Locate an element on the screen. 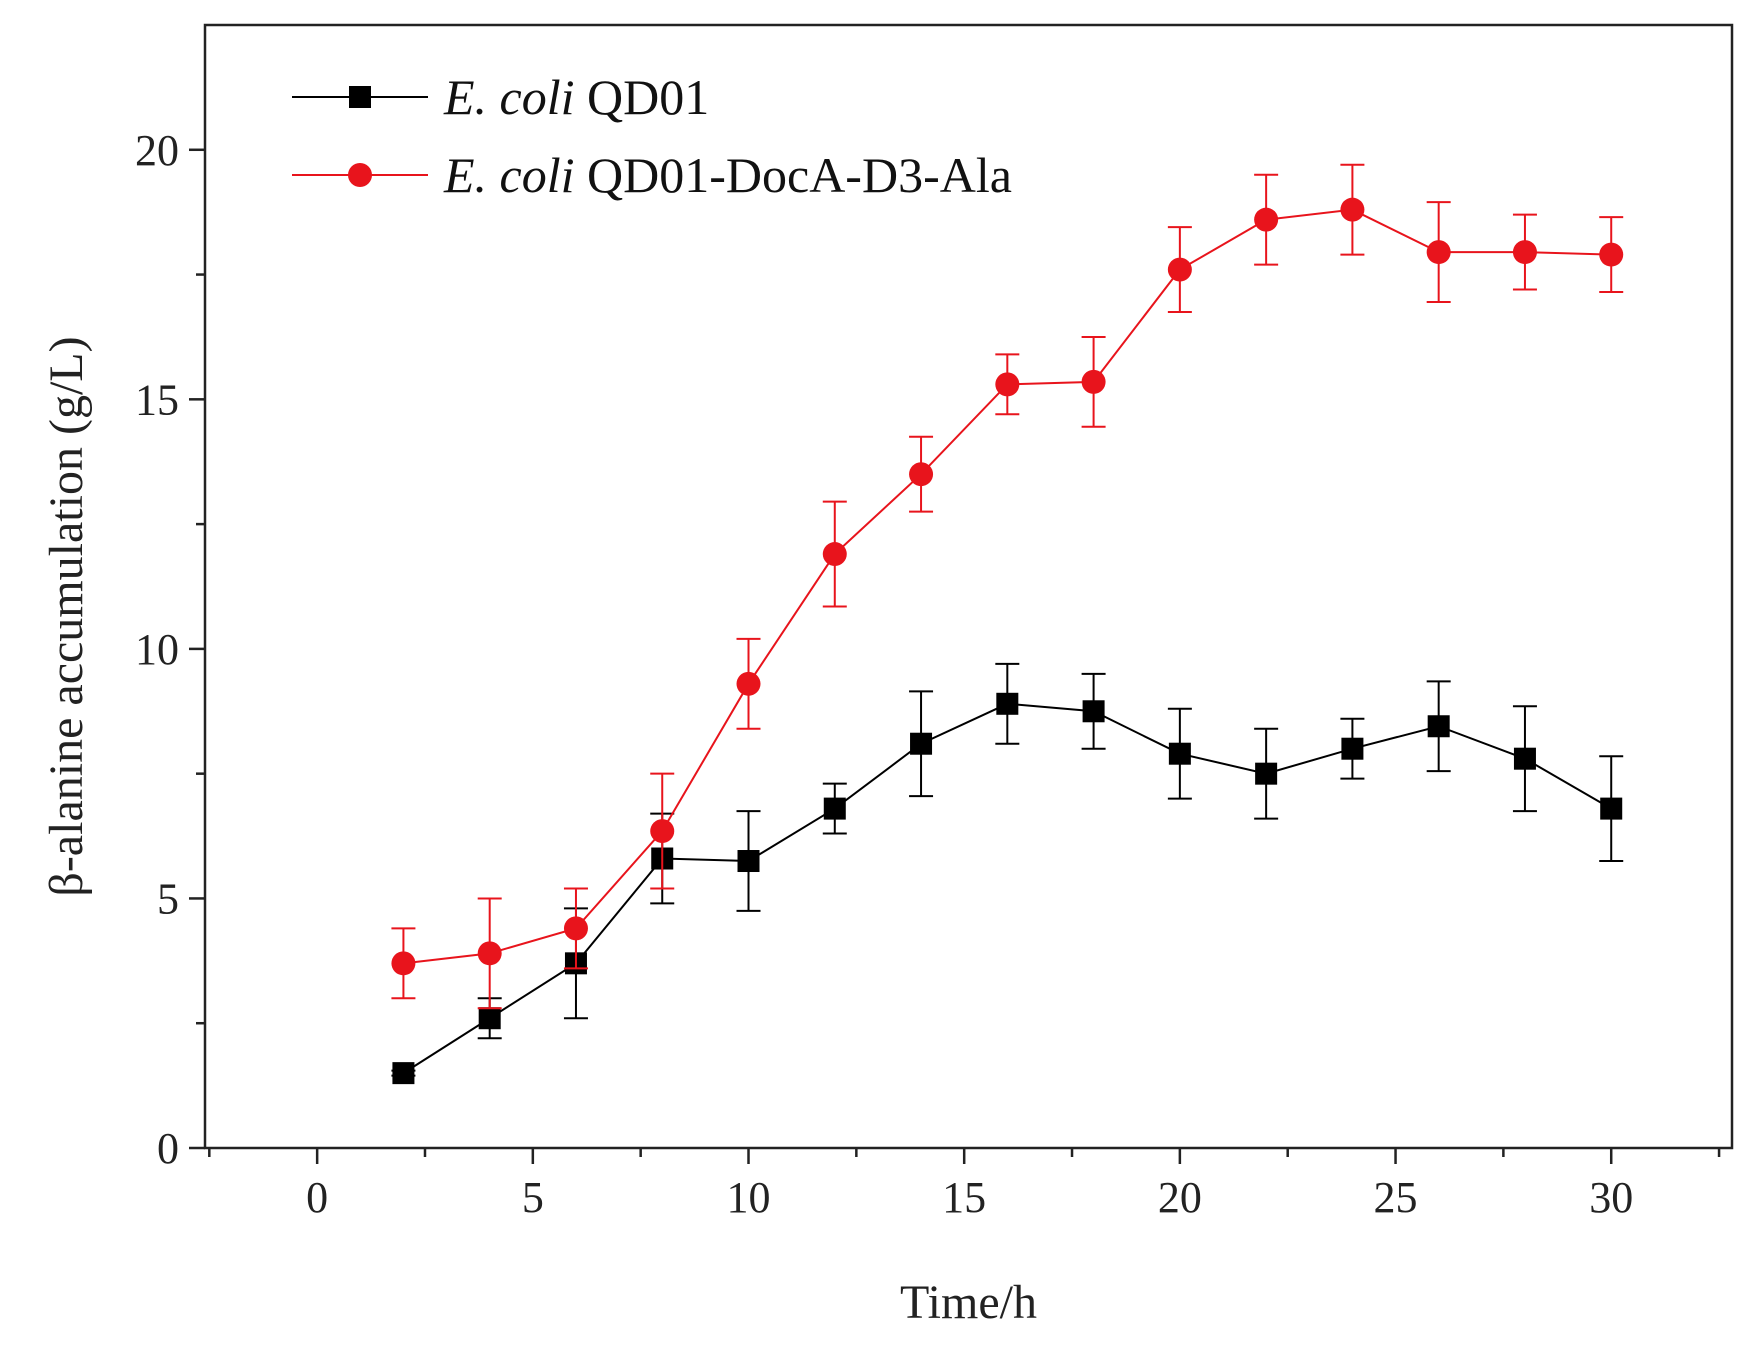  y-axis-title: β-alanine accumulation (g/L) is located at coordinates (66, 616).